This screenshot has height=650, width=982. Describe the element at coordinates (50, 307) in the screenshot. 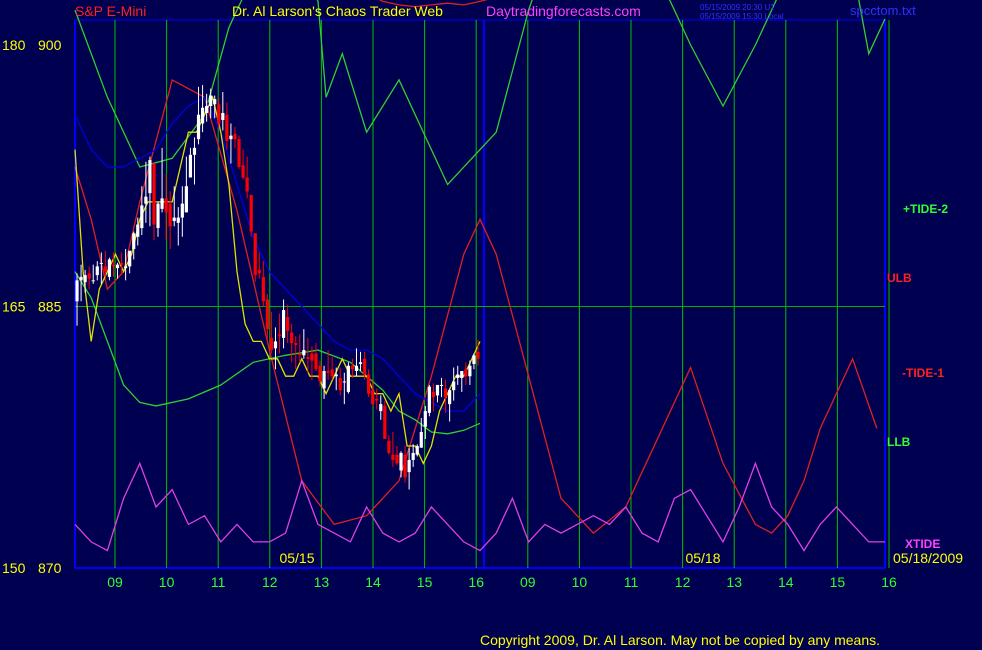

I see `price-axis-label: 885` at that location.